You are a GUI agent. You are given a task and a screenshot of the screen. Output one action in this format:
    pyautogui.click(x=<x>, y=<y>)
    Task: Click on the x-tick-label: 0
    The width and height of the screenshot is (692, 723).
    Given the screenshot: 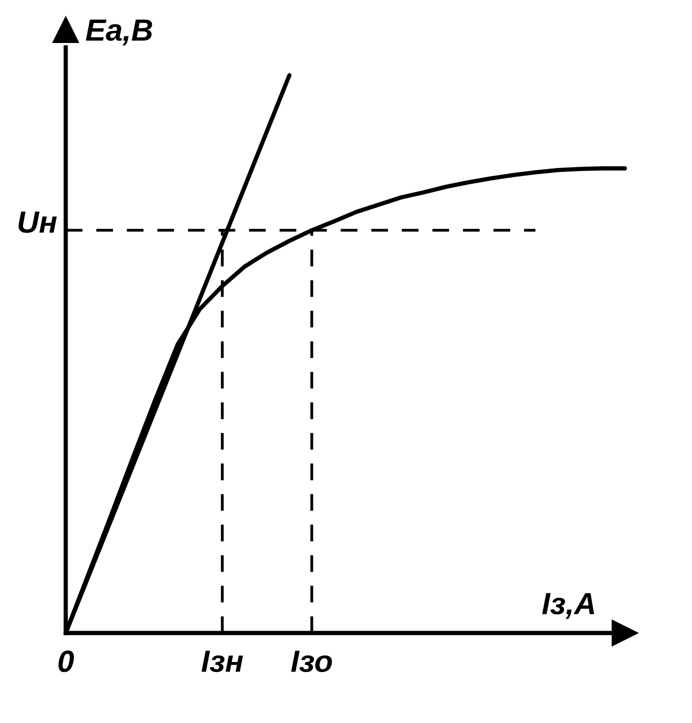 What is the action you would take?
    pyautogui.click(x=66, y=661)
    